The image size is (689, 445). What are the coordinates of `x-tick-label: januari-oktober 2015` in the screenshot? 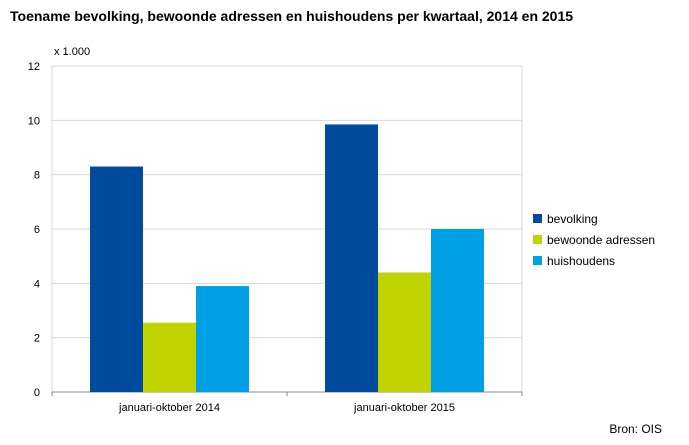 It's located at (404, 408).